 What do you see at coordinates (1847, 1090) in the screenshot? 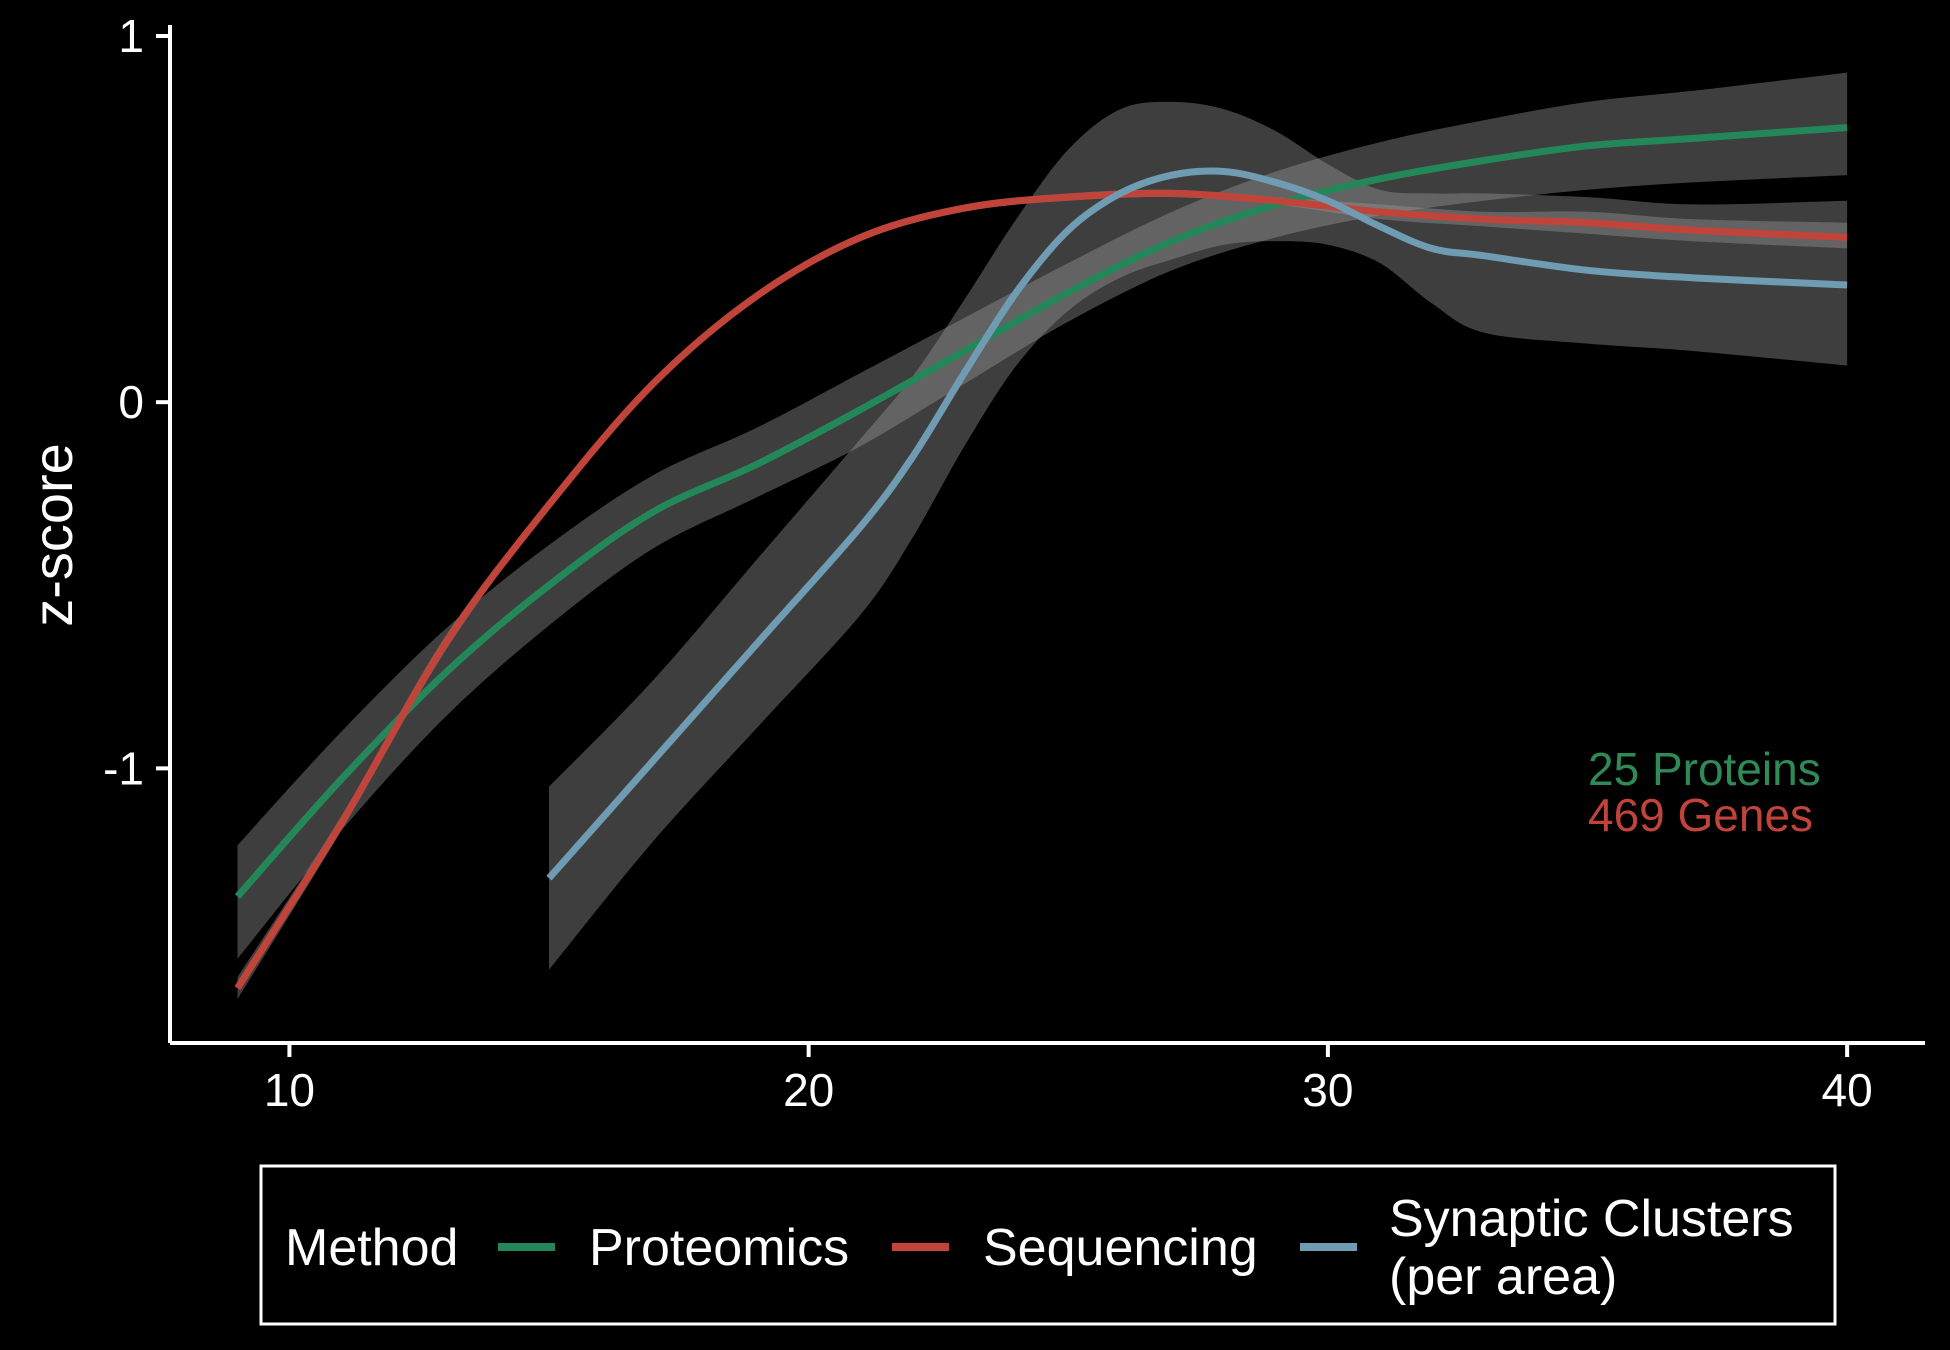
I see `x-tick-label: 40` at bounding box center [1847, 1090].